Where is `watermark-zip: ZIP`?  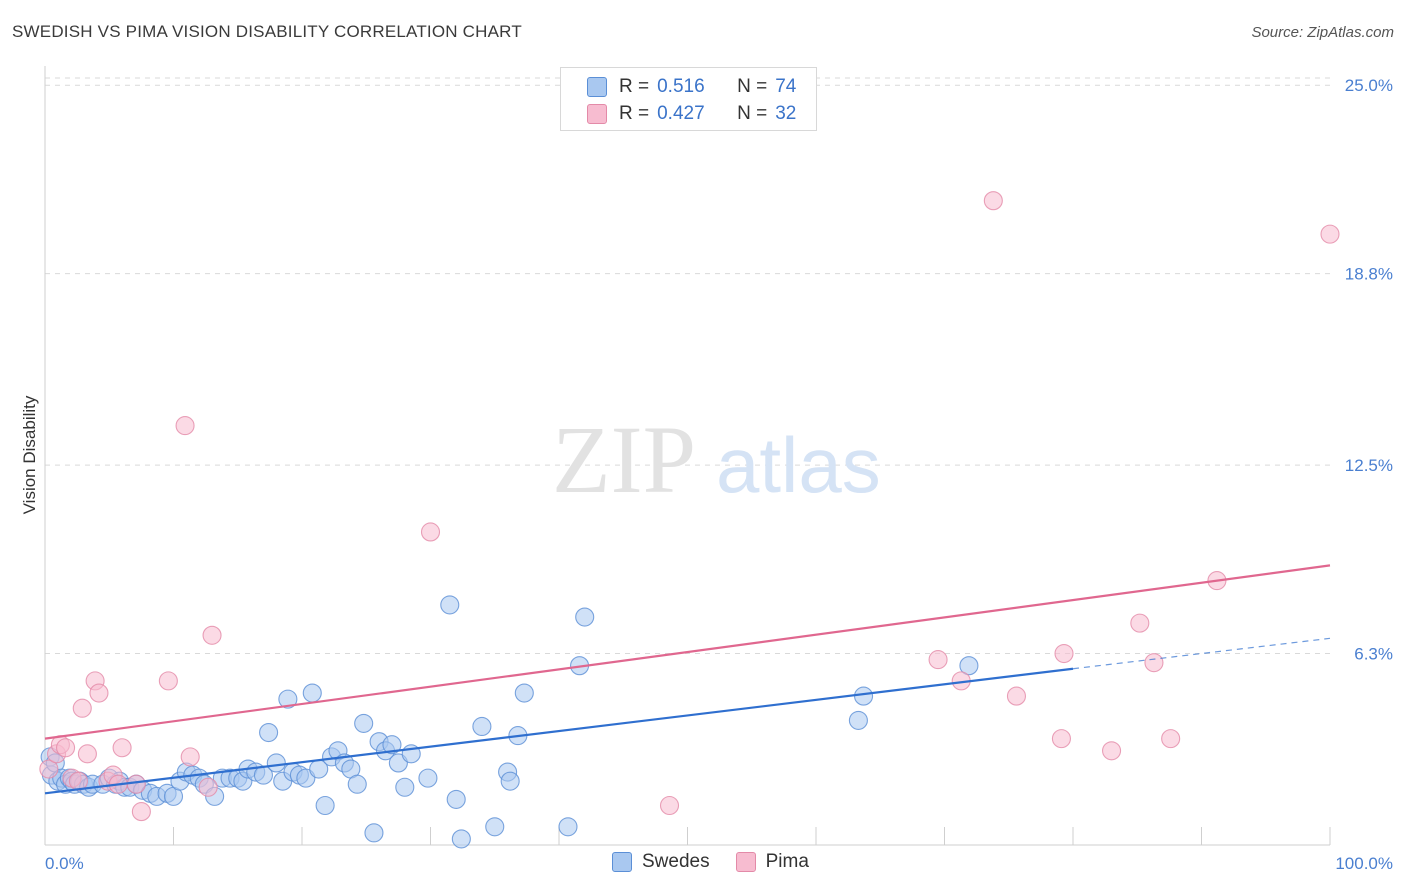
watermark-zip: ZIP is located at coordinates (624, 459).